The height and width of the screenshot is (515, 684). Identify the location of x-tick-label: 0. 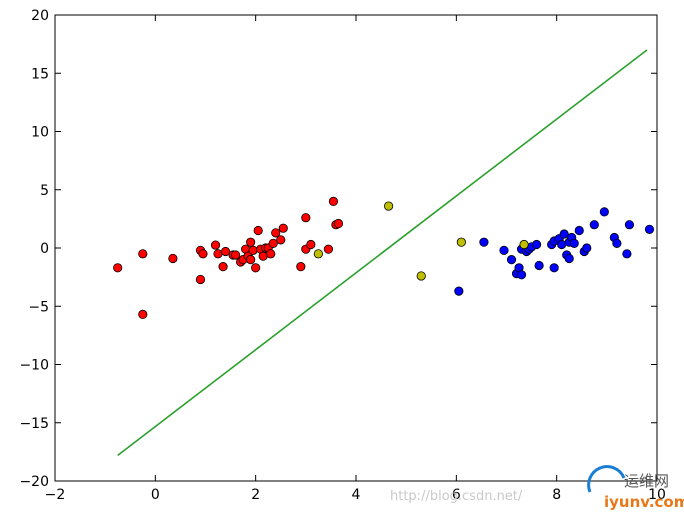
(155, 495).